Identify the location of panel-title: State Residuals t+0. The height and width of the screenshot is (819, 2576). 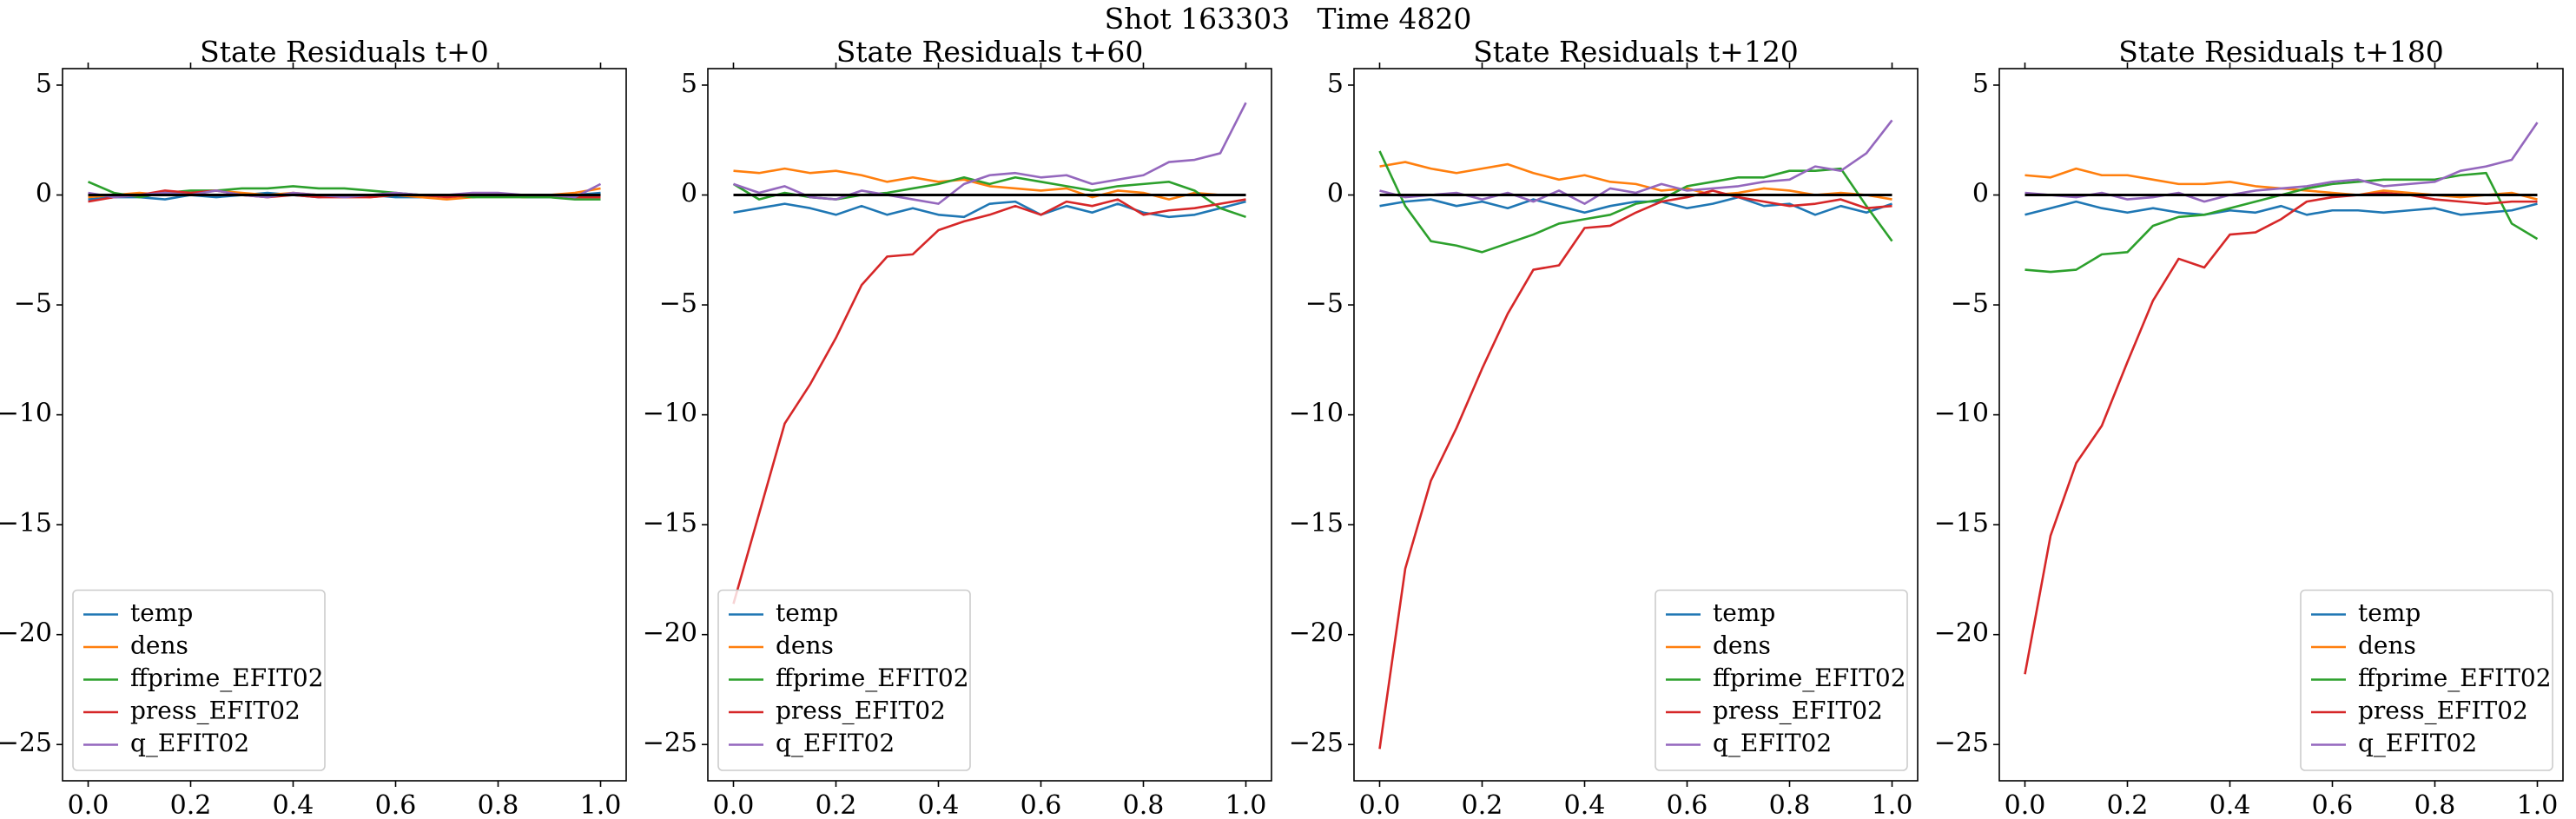
(345, 52).